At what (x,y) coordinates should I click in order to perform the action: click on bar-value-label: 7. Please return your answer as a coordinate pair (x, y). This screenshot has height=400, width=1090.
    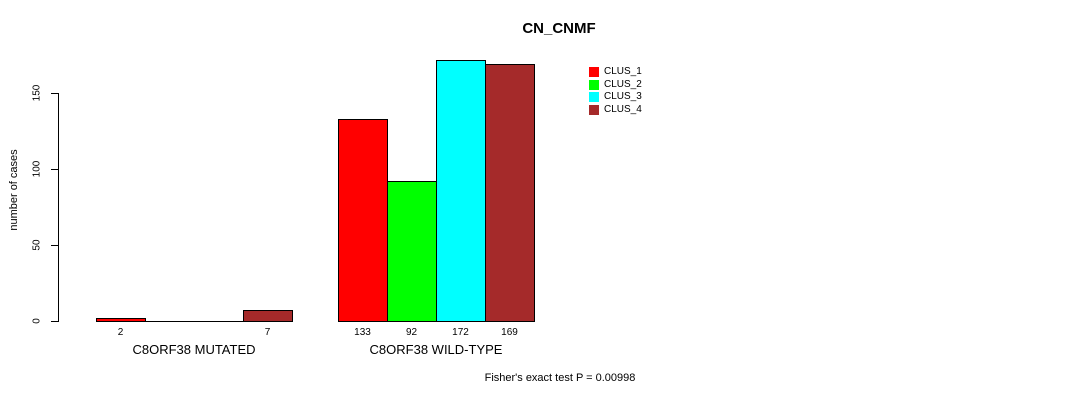
    Looking at the image, I should click on (267, 332).